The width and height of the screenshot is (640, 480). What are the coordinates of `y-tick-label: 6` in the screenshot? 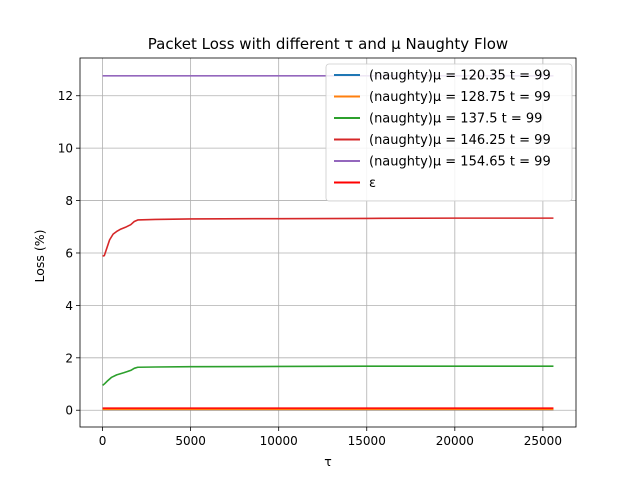 It's located at (69, 253).